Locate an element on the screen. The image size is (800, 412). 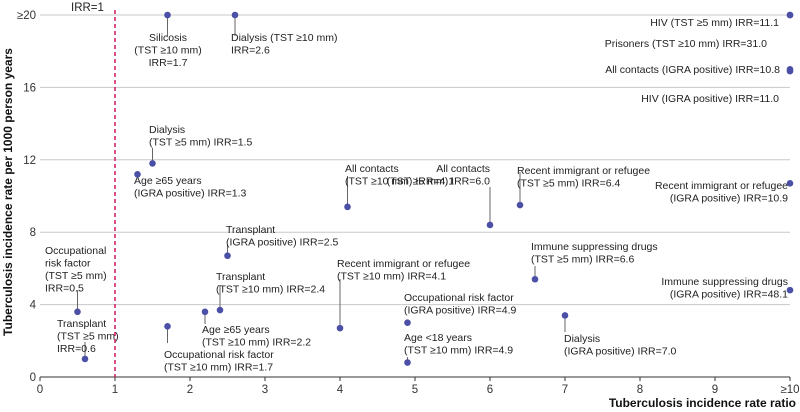
point-annotation: HIV (TST ≥5 mm) IRR=11.1 is located at coordinates (714, 23).